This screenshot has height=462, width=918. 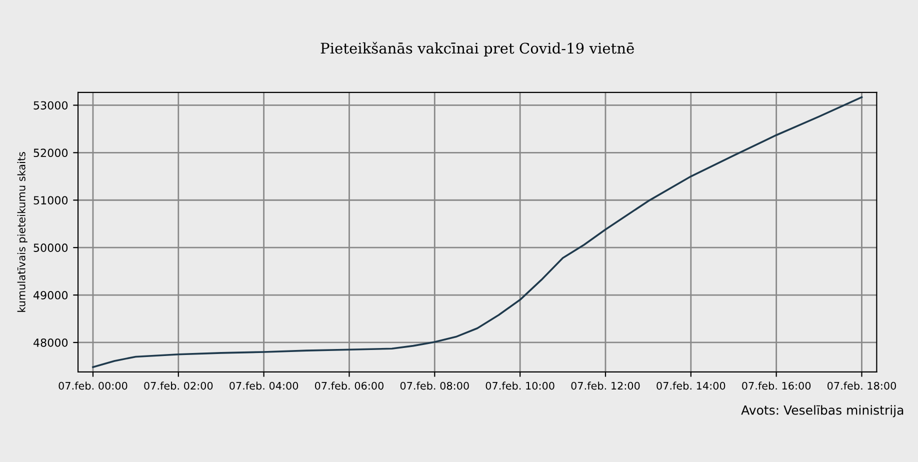 I want to click on x-tick-label: 07.feb. 10:00, so click(x=520, y=386).